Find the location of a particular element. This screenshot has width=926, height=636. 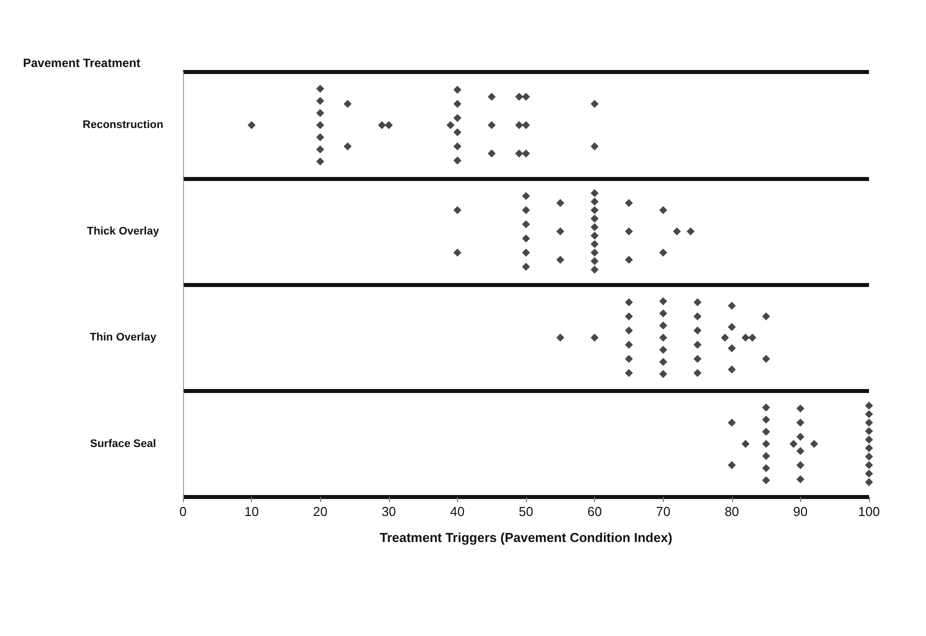

y-tick-label: Reconstruction is located at coordinates (123, 125).